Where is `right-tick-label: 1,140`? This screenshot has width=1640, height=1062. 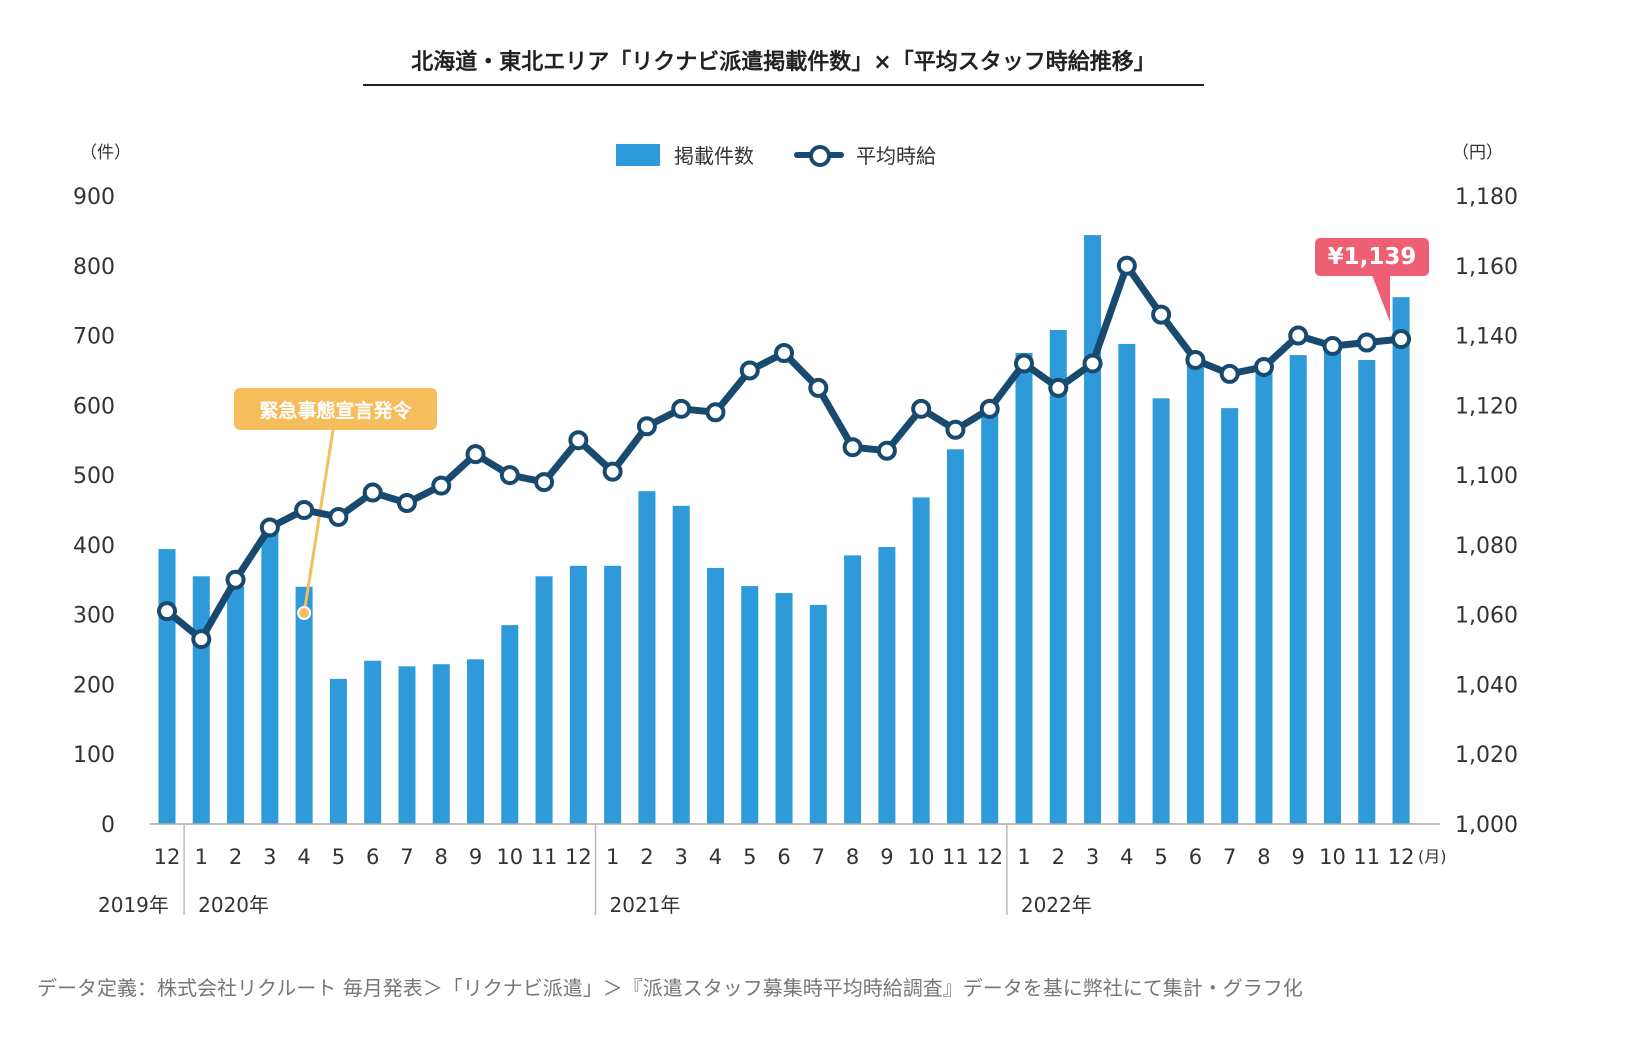
right-tick-label: 1,140 is located at coordinates (1486, 337).